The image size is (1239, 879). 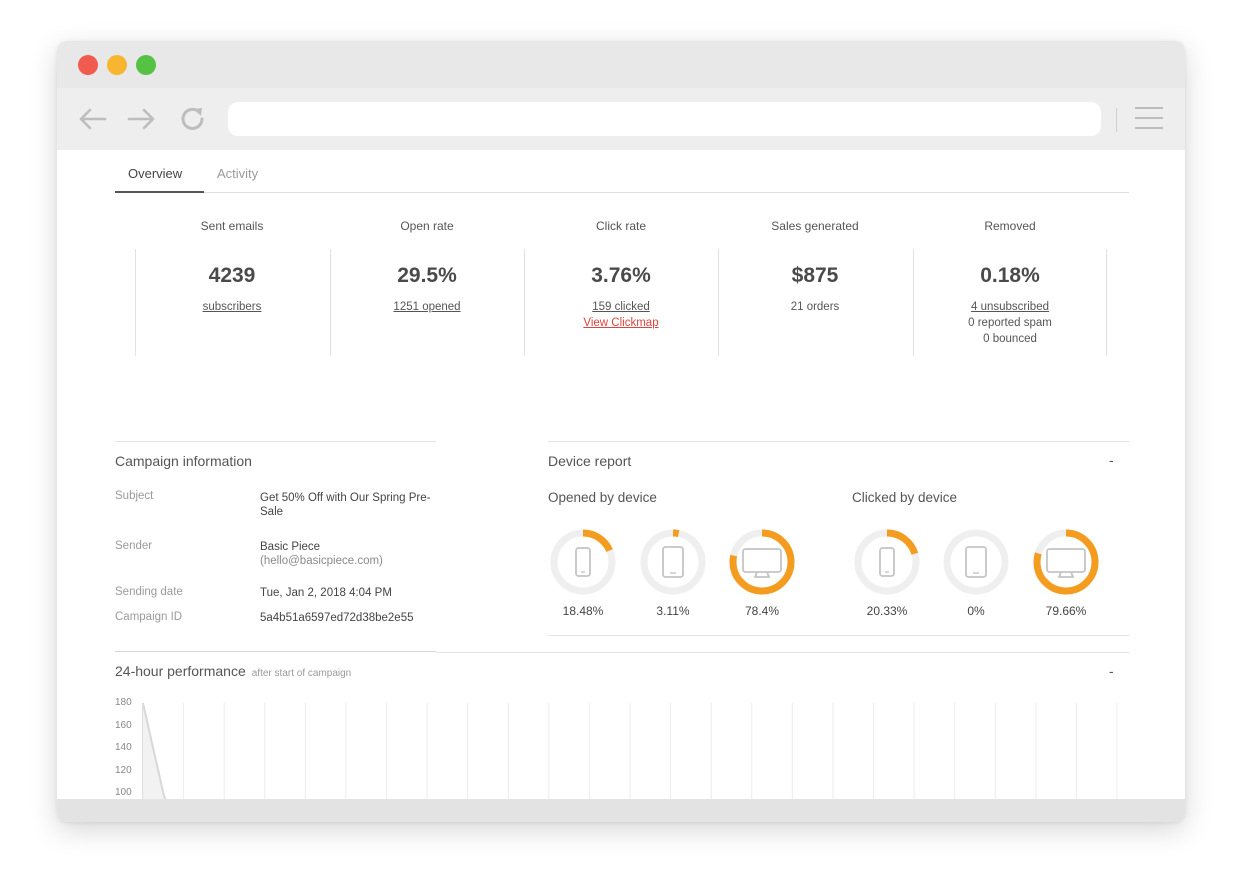 What do you see at coordinates (815, 226) in the screenshot?
I see `stat-label: Sales generated` at bounding box center [815, 226].